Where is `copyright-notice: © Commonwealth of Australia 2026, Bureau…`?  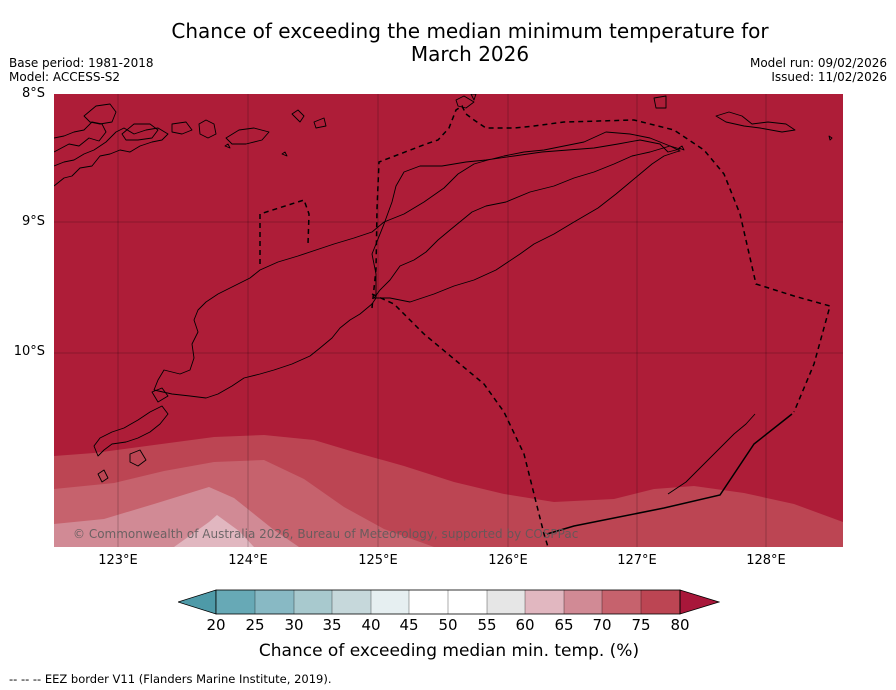
copyright-notice: © Commonwealth of Australia 2026, Bureau… is located at coordinates (326, 534).